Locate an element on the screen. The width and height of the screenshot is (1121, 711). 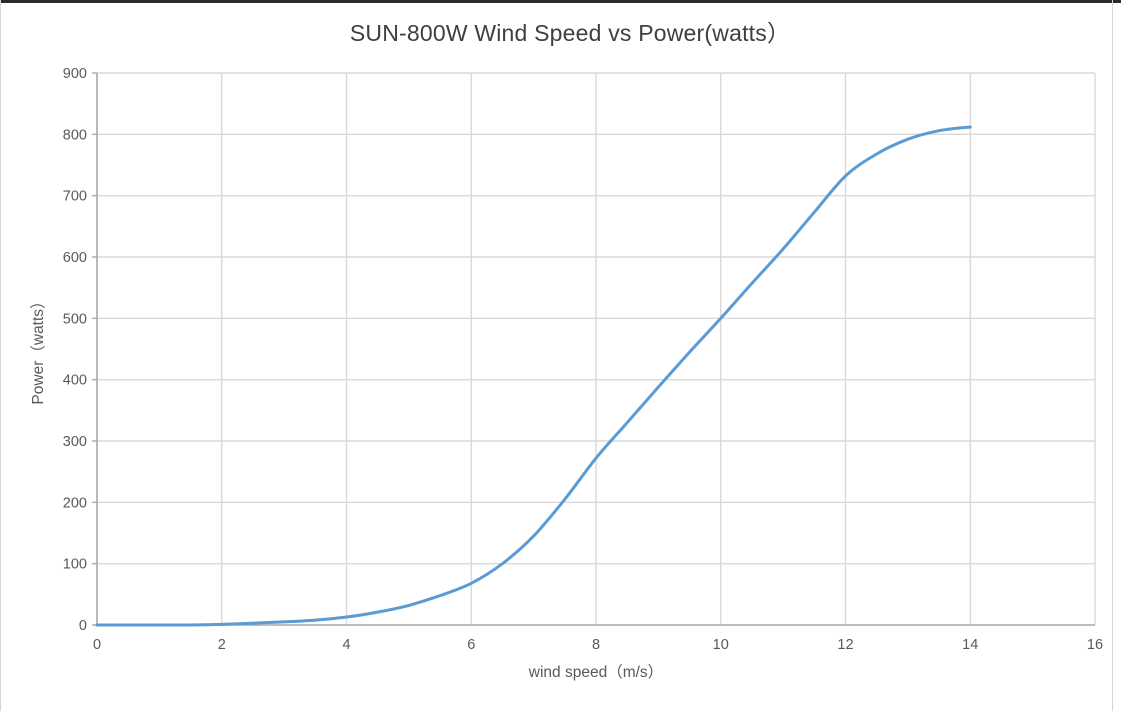
x-tick-label: 4 is located at coordinates (346, 645).